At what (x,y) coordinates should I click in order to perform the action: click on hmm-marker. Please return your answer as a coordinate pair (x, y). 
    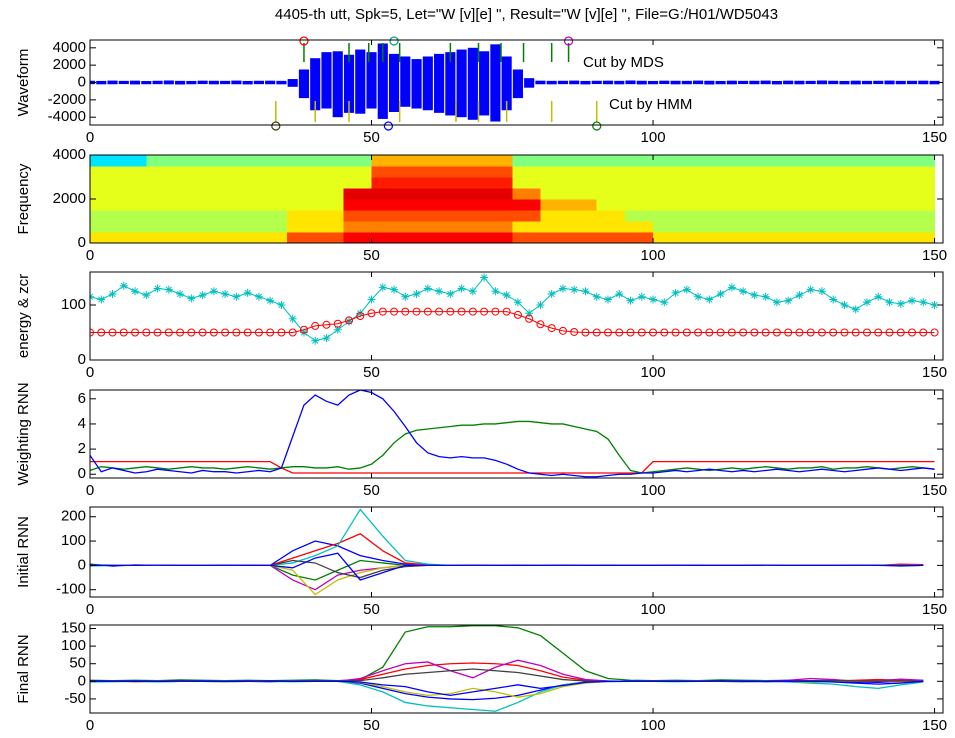
    Looking at the image, I should click on (597, 126).